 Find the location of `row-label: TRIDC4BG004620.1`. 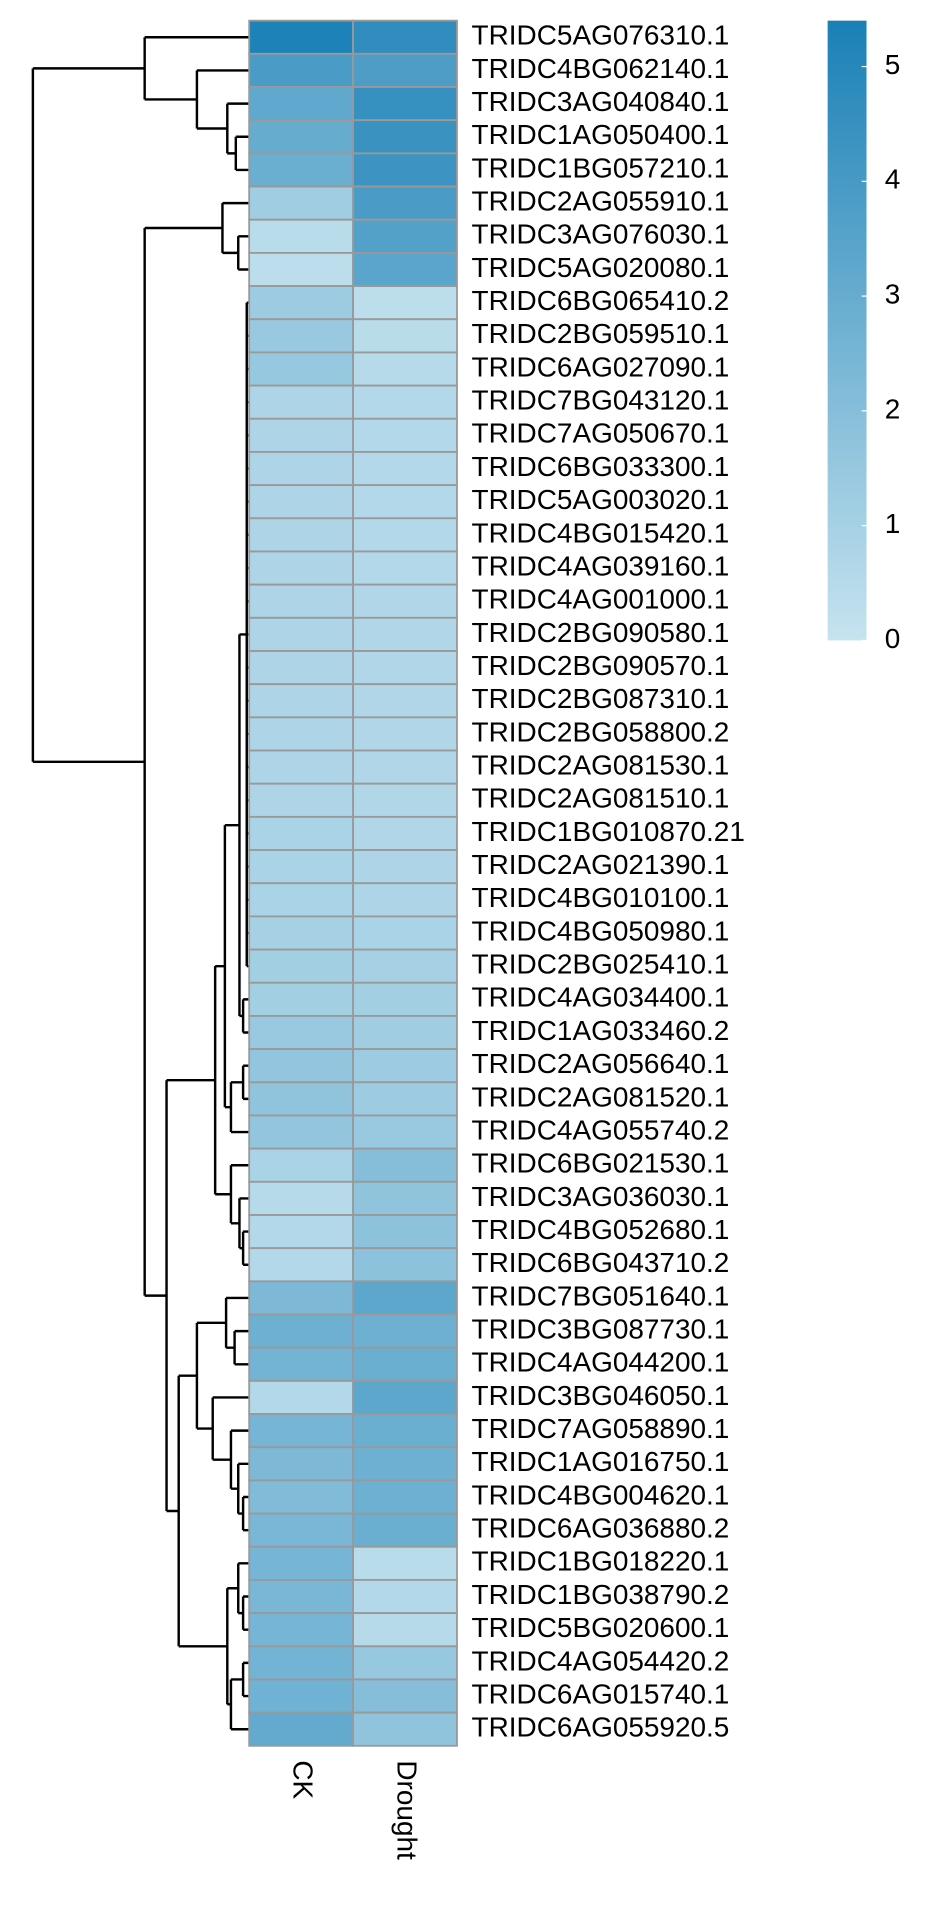

row-label: TRIDC4BG004620.1 is located at coordinates (601, 1494).